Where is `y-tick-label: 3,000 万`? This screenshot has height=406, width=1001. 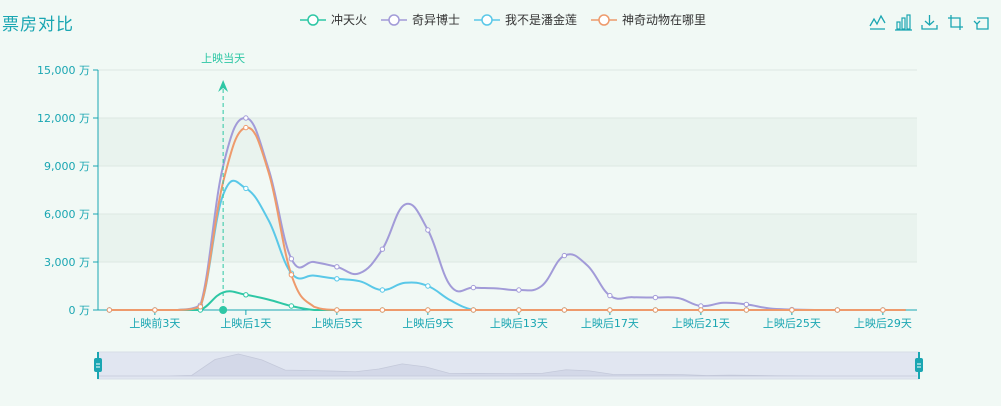
y-tick-label: 3,000 万 is located at coordinates (67, 262).